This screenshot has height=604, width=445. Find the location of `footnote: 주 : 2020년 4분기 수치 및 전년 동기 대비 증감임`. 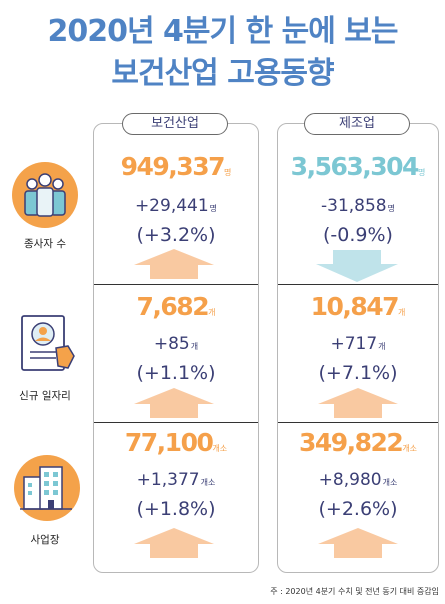

footnote: 주 : 2020년 4분기 수치 및 전년 동기 대비 증감임 is located at coordinates (354, 591).